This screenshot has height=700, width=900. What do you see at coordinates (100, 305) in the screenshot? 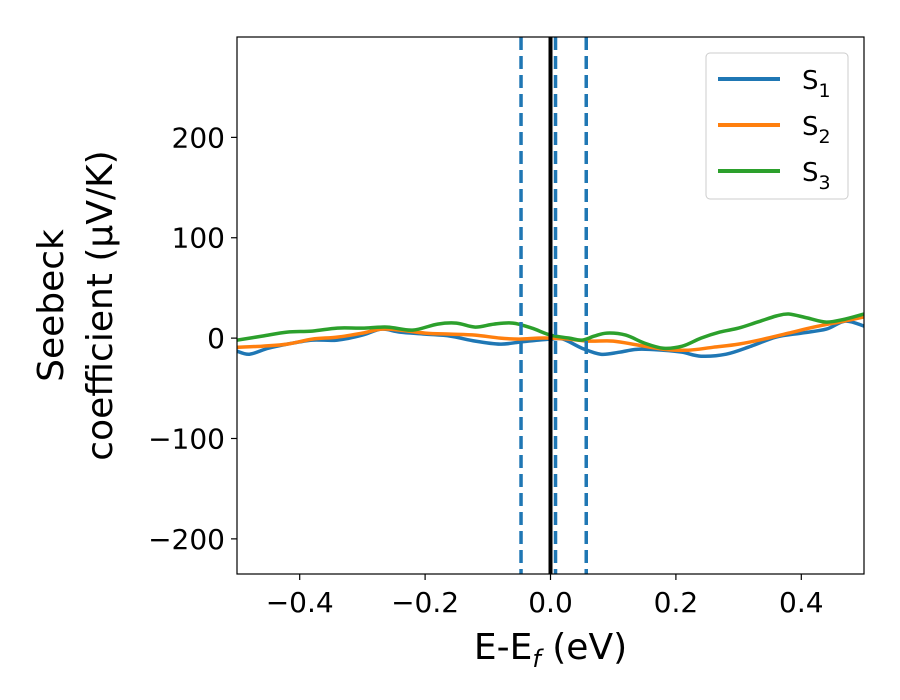
I see `y-axis-label-line2: coefficient (μV/K)` at bounding box center [100, 305].